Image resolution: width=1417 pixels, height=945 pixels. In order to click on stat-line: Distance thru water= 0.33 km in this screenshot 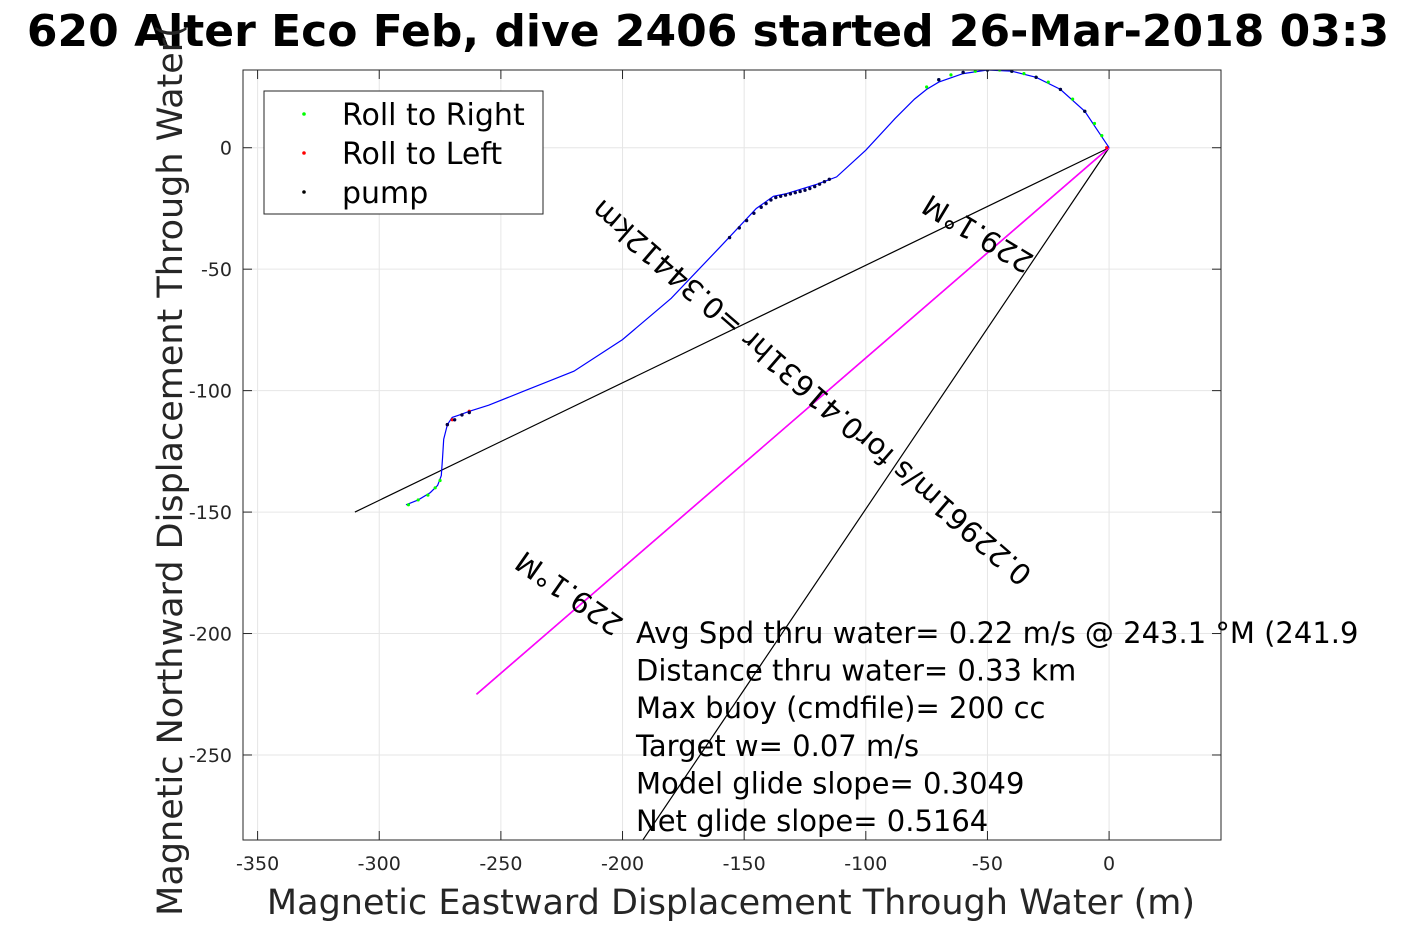, I will do `click(856, 671)`.